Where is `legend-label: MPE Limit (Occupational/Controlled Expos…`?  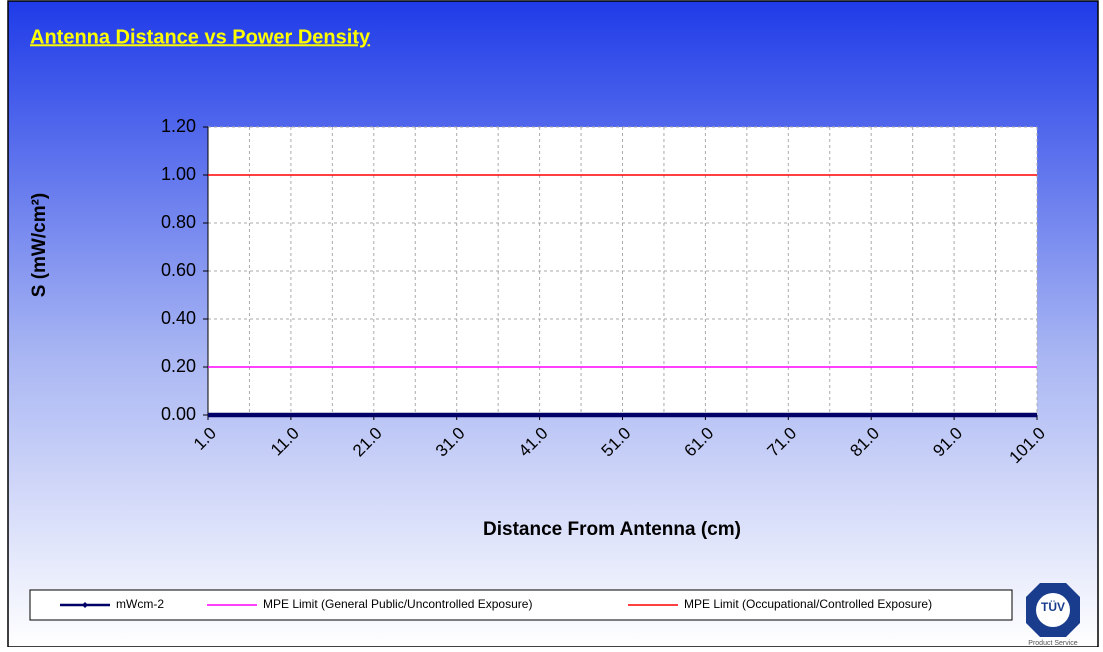 legend-label: MPE Limit (Occupational/Controlled Expos… is located at coordinates (808, 604).